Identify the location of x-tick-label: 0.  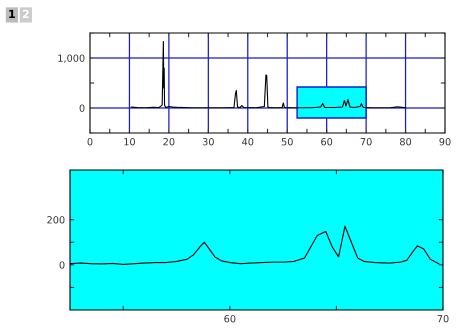
(90, 142).